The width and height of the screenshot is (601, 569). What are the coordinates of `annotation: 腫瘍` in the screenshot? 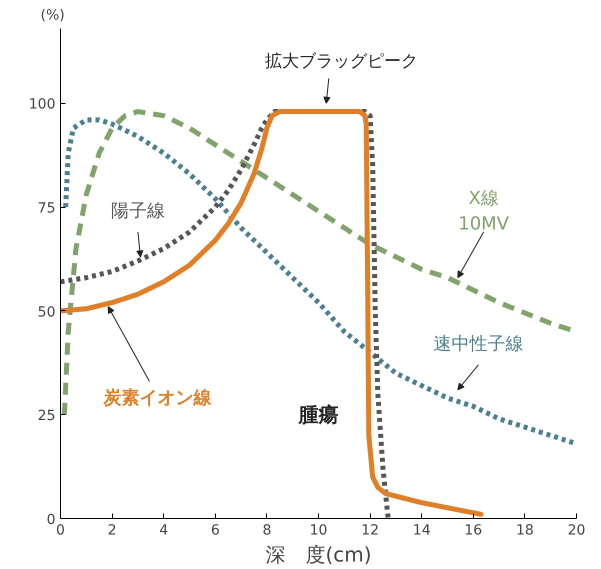 It's located at (318, 414).